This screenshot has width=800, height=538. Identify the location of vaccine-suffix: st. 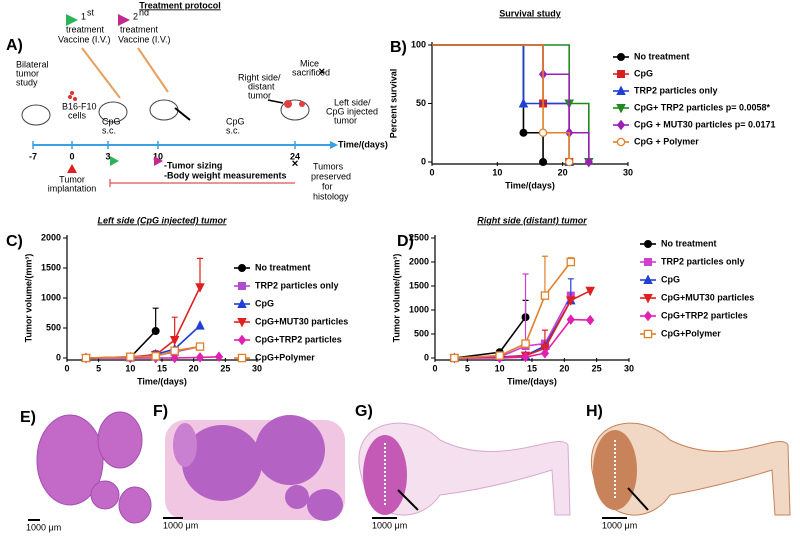
(91, 12).